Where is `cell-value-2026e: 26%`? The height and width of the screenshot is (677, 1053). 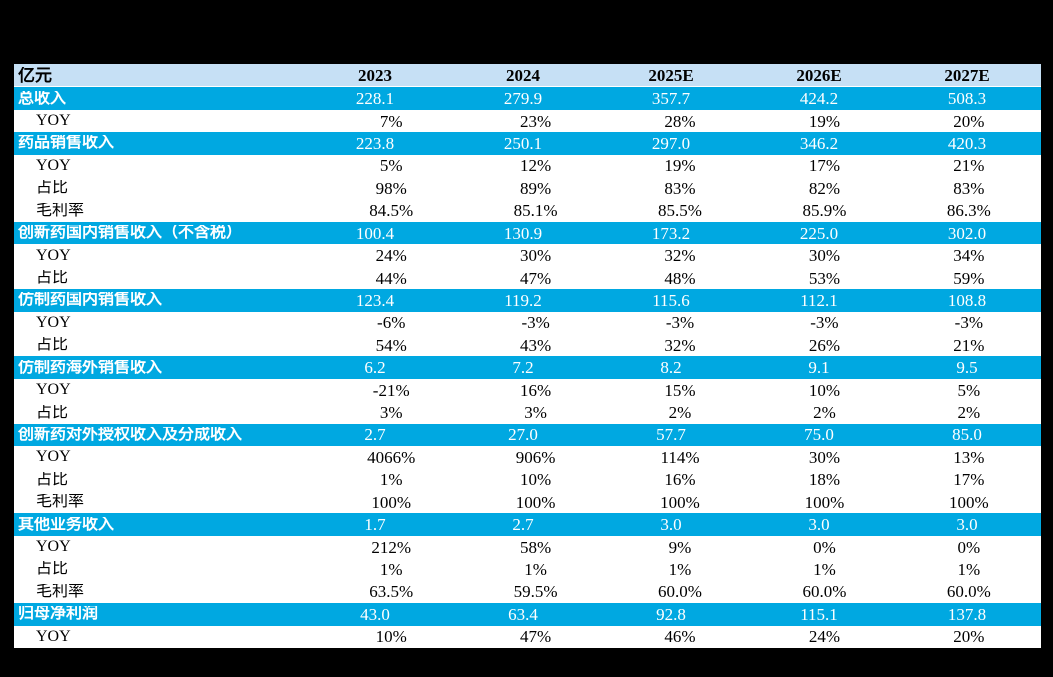
cell-value-2026e: 26% is located at coordinates (824, 345).